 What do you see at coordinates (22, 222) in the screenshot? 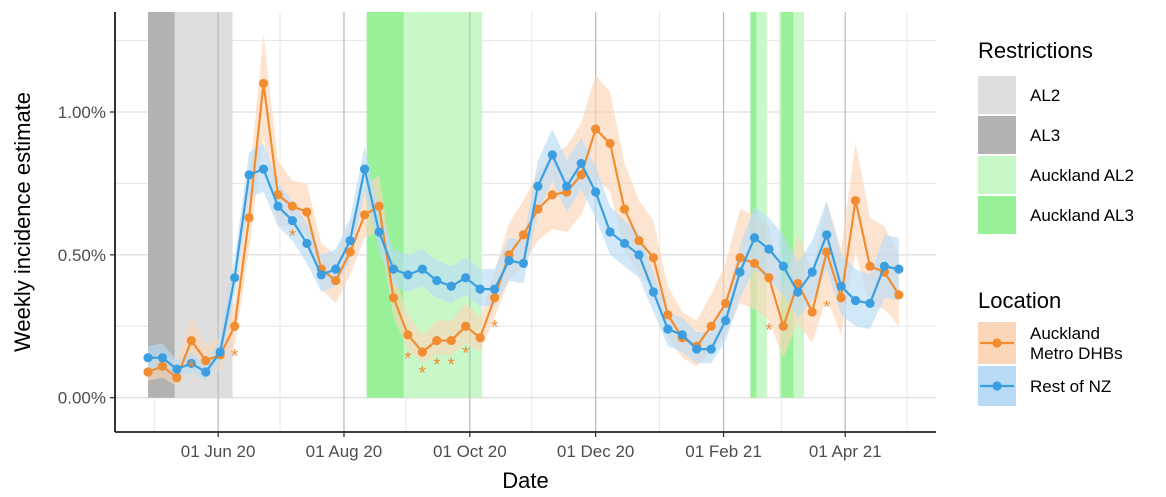
I see `y-axis-title: Weekly incidence estimate` at bounding box center [22, 222].